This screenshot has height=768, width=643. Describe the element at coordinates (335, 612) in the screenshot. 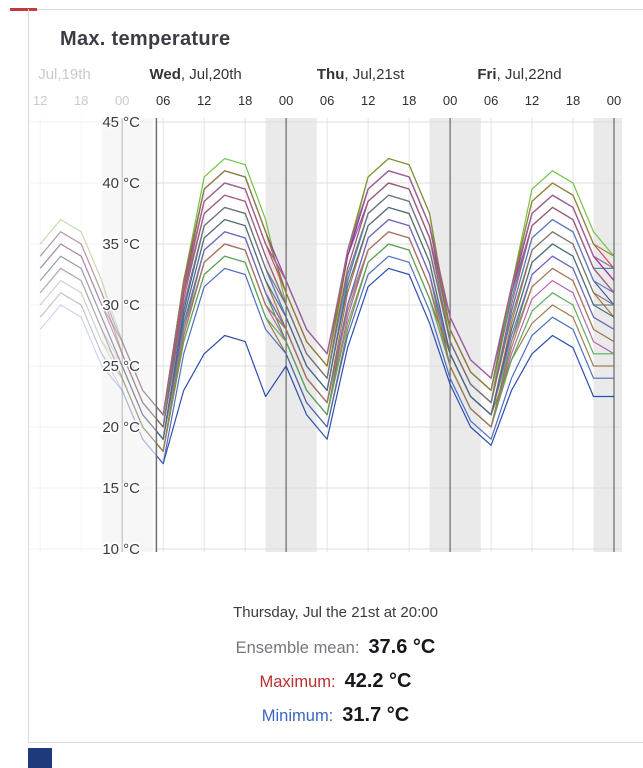

I see `readout-timestamp: Thursday, Jul the 21st at 20:00` at that location.